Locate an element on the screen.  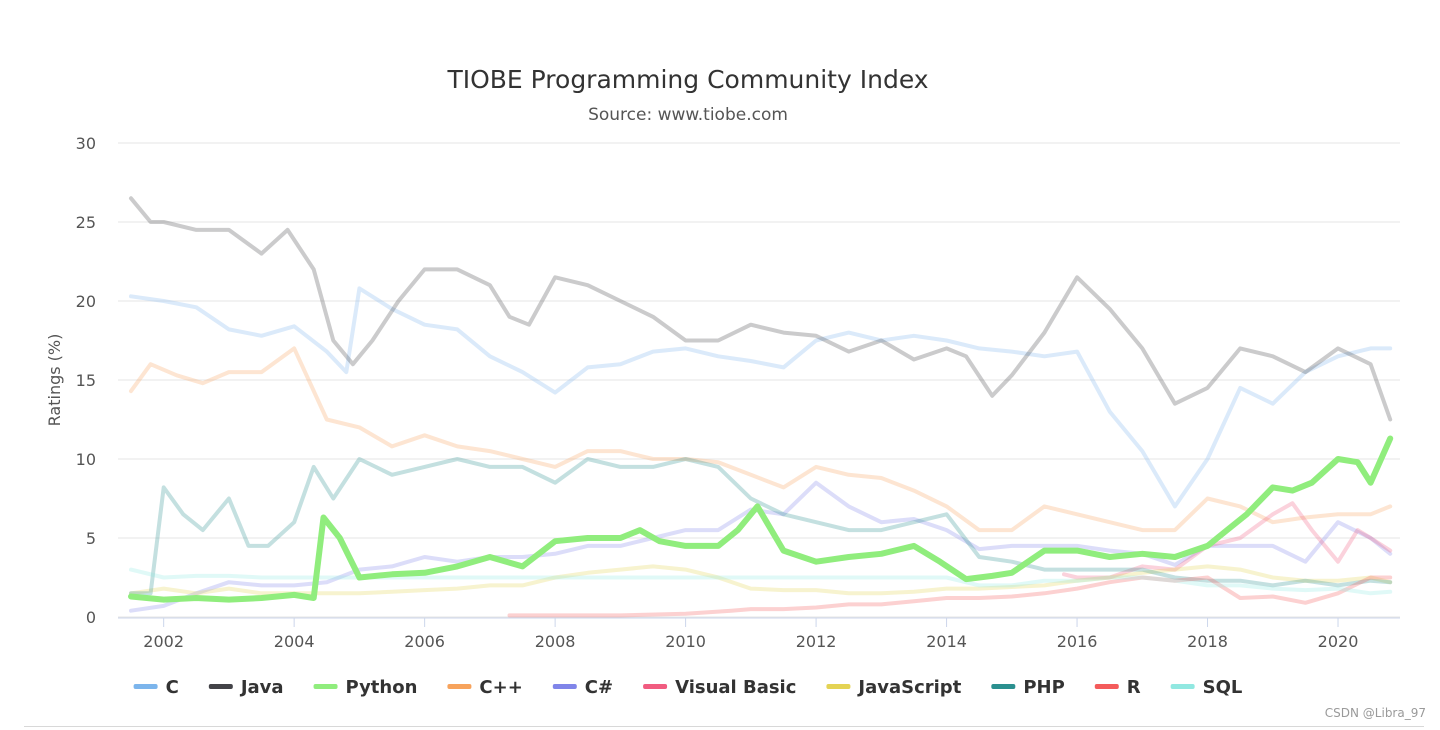
legend-label-python: Python is located at coordinates (382, 687).